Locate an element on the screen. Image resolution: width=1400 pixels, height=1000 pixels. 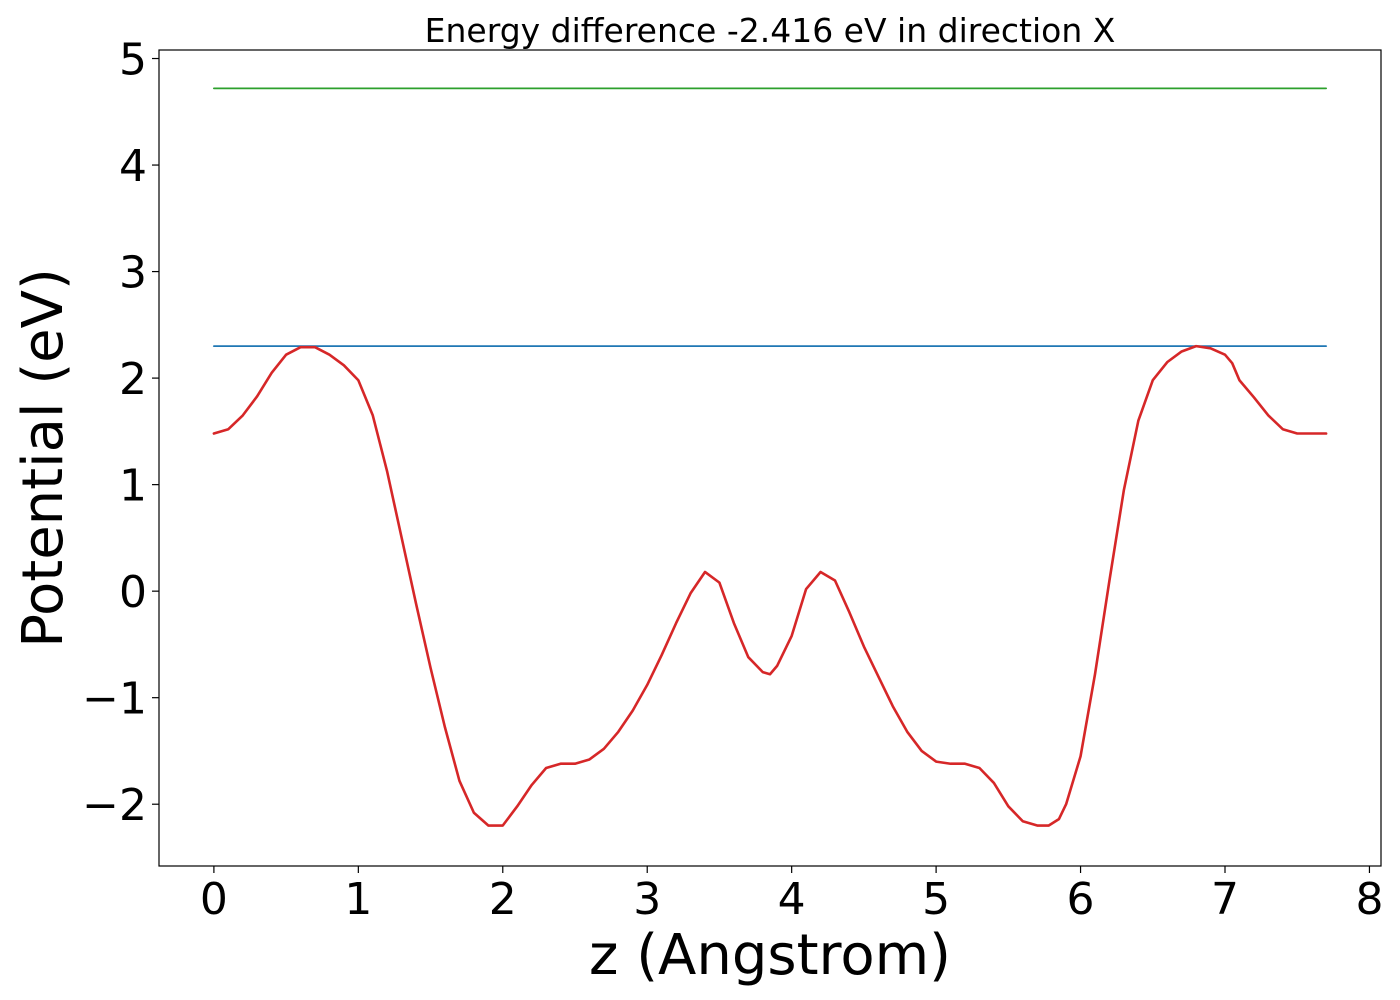
x-tick-label: 3 is located at coordinates (647, 899).